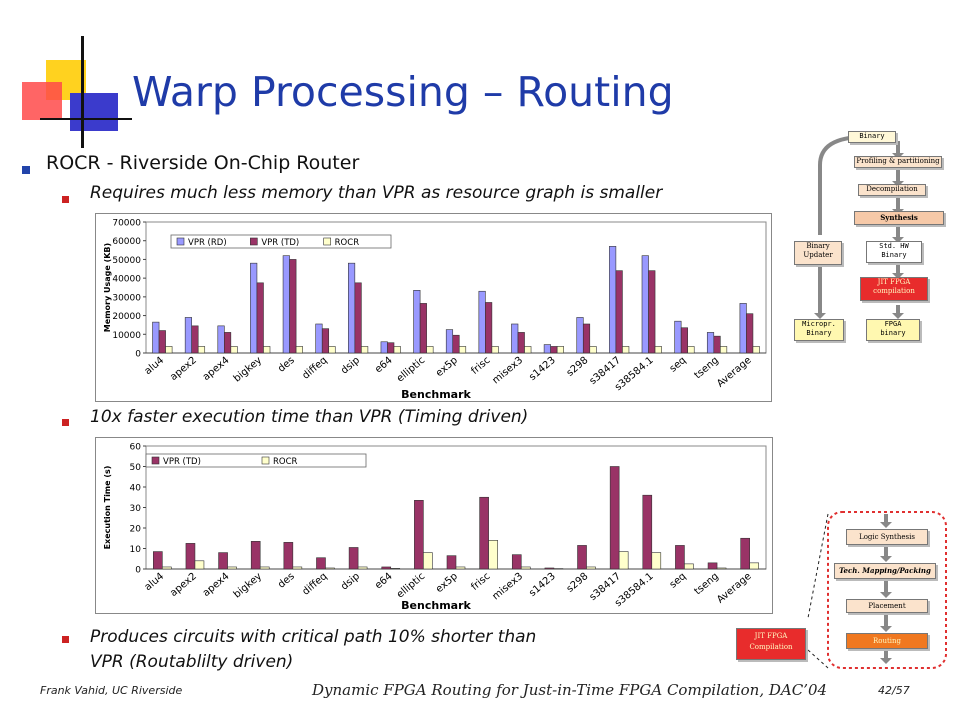 Image resolution: width=960 pixels, height=720 pixels. What do you see at coordinates (428, 561) in the screenshot?
I see `bar-rocr-elliptic` at bounding box center [428, 561].